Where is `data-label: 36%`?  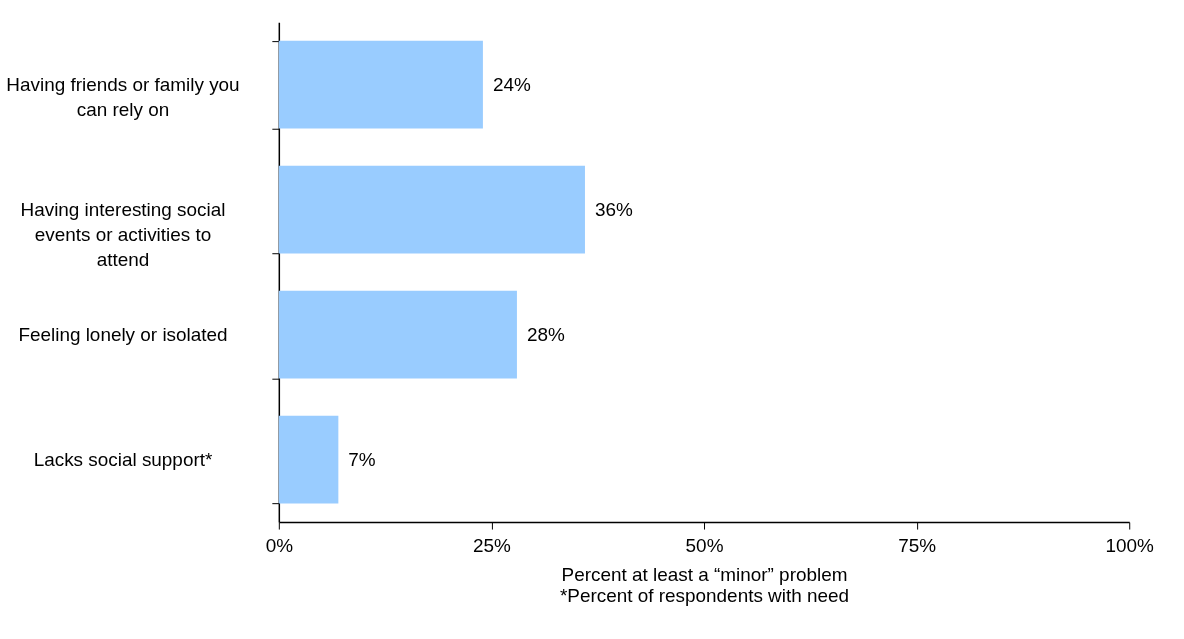
data-label: 36% is located at coordinates (613, 209).